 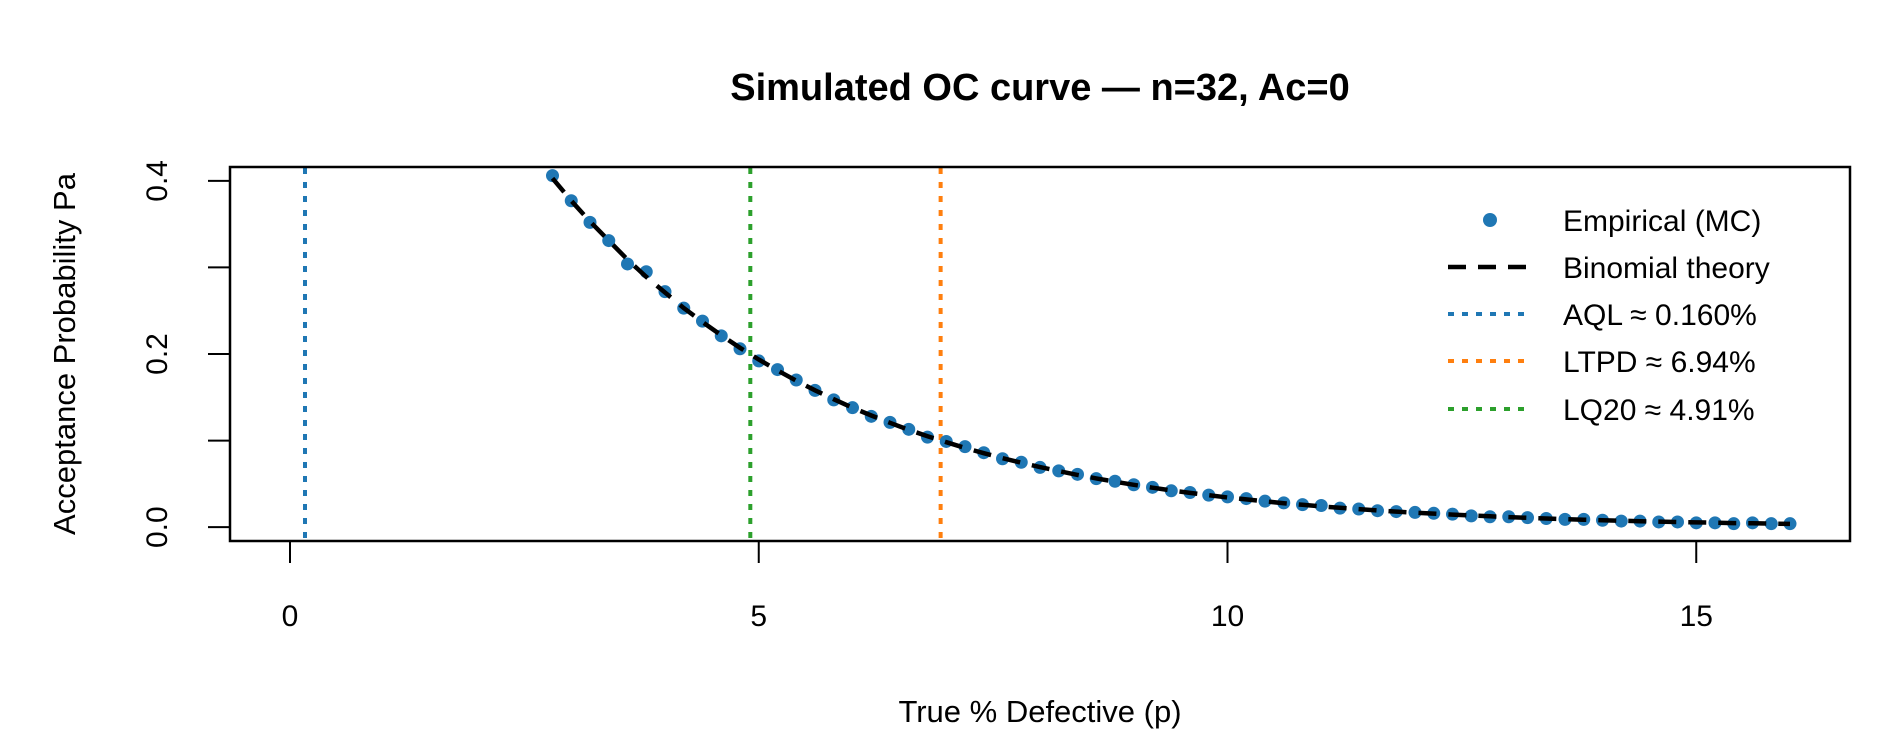 I want to click on x-axis: 0 5 10 15, so click(x=997, y=586).